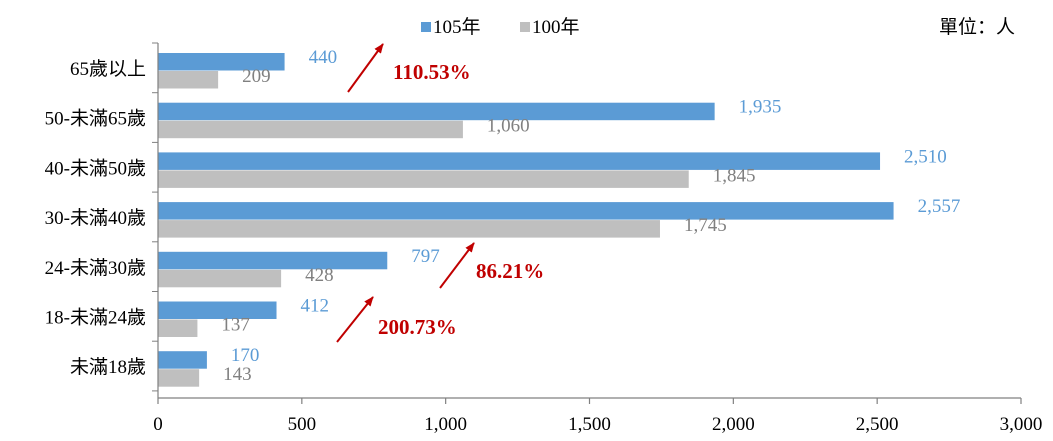 The height and width of the screenshot is (441, 1053). I want to click on x-tick-label: 1,500, so click(589, 424).